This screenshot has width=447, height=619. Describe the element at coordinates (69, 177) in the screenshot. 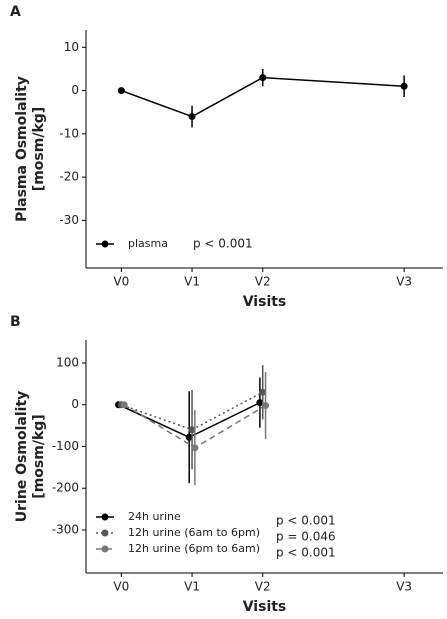

I see `y-tick-label: -20` at that location.